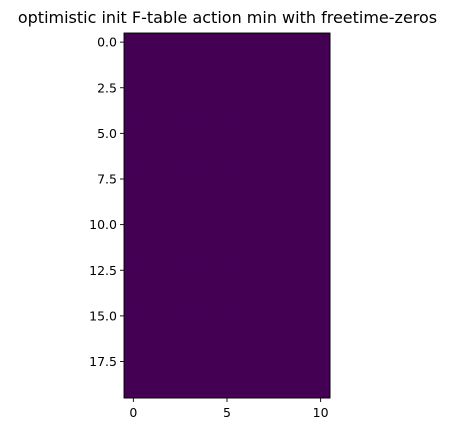  Describe the element at coordinates (107, 42) in the screenshot. I see `y-tick-label: 0.0` at that location.